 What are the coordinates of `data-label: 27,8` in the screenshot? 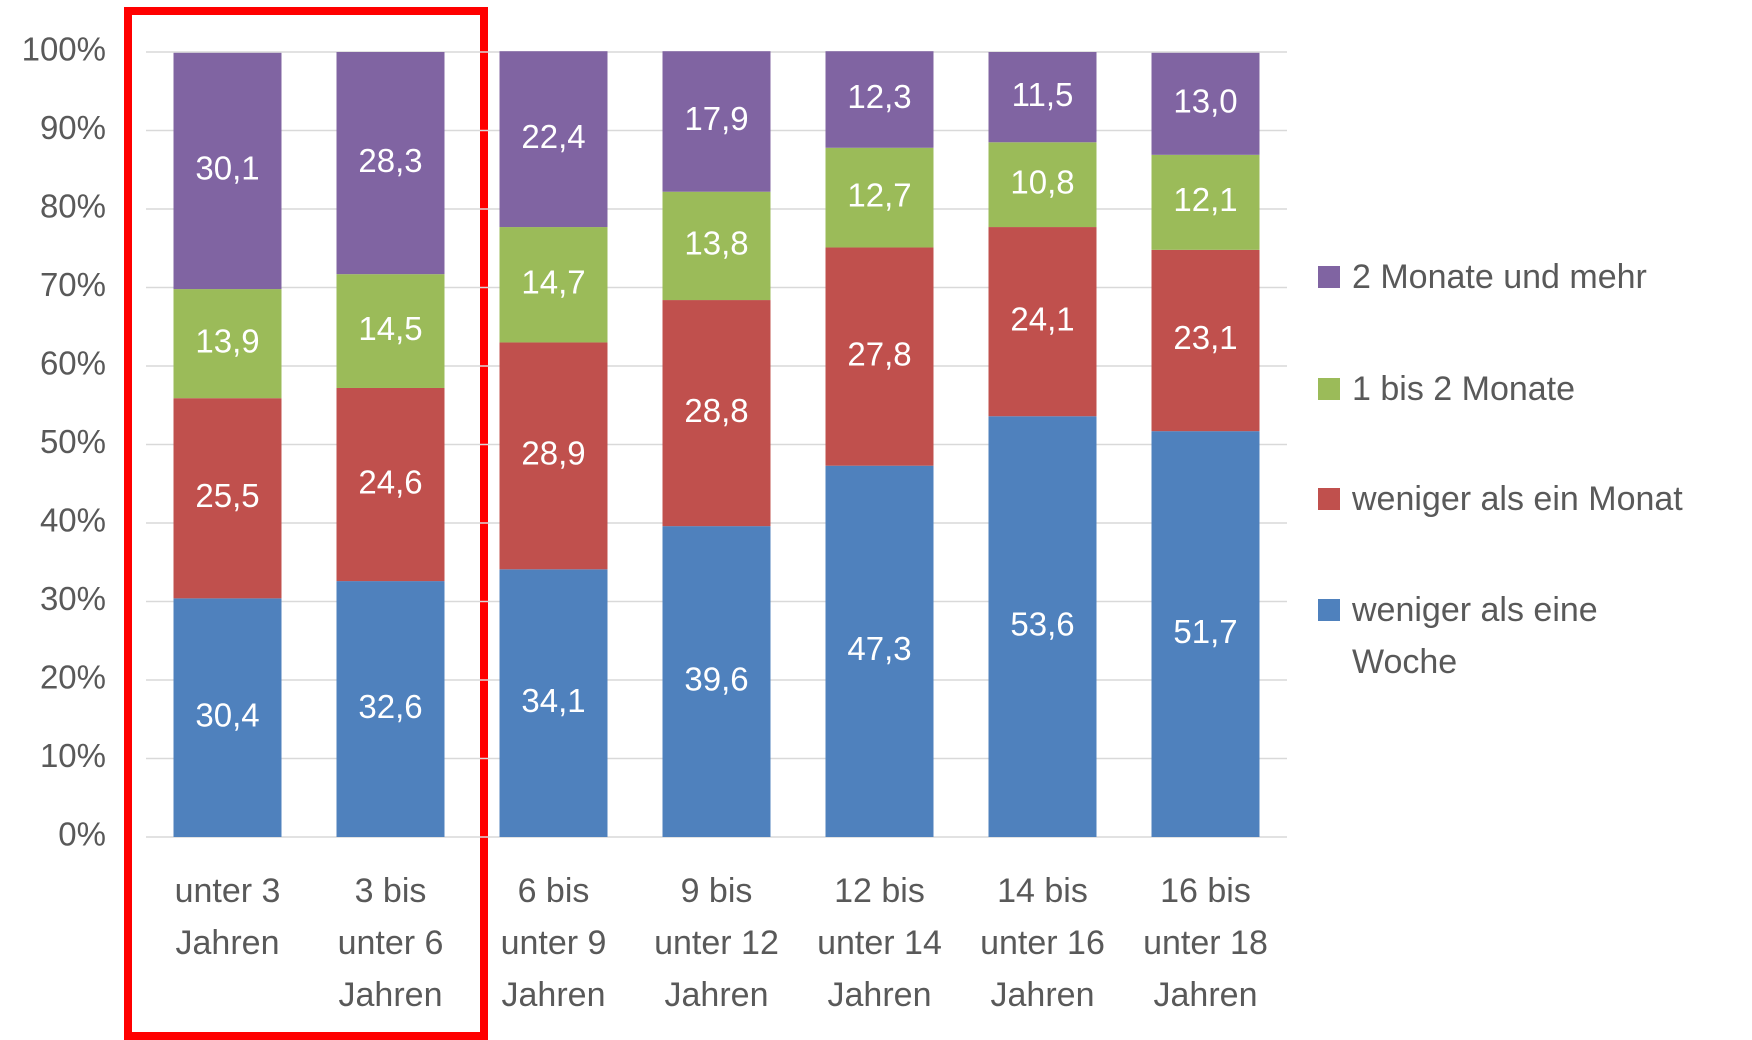 It's located at (879, 353).